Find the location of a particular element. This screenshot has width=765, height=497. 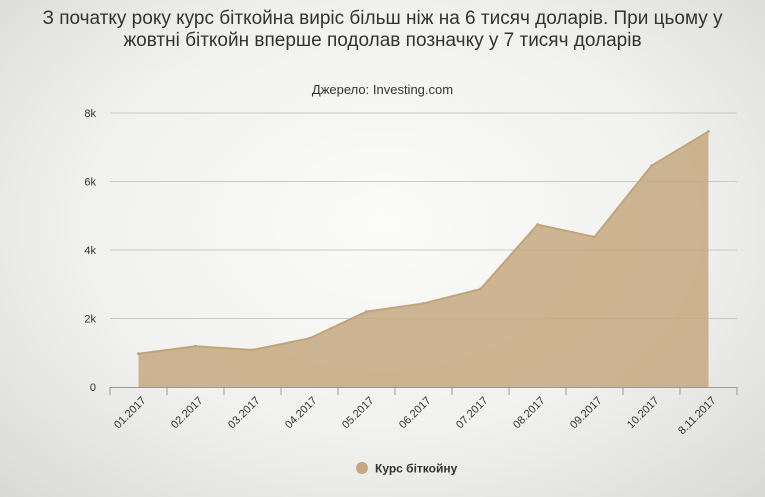

y-tick-label: 4k is located at coordinates (90, 251).